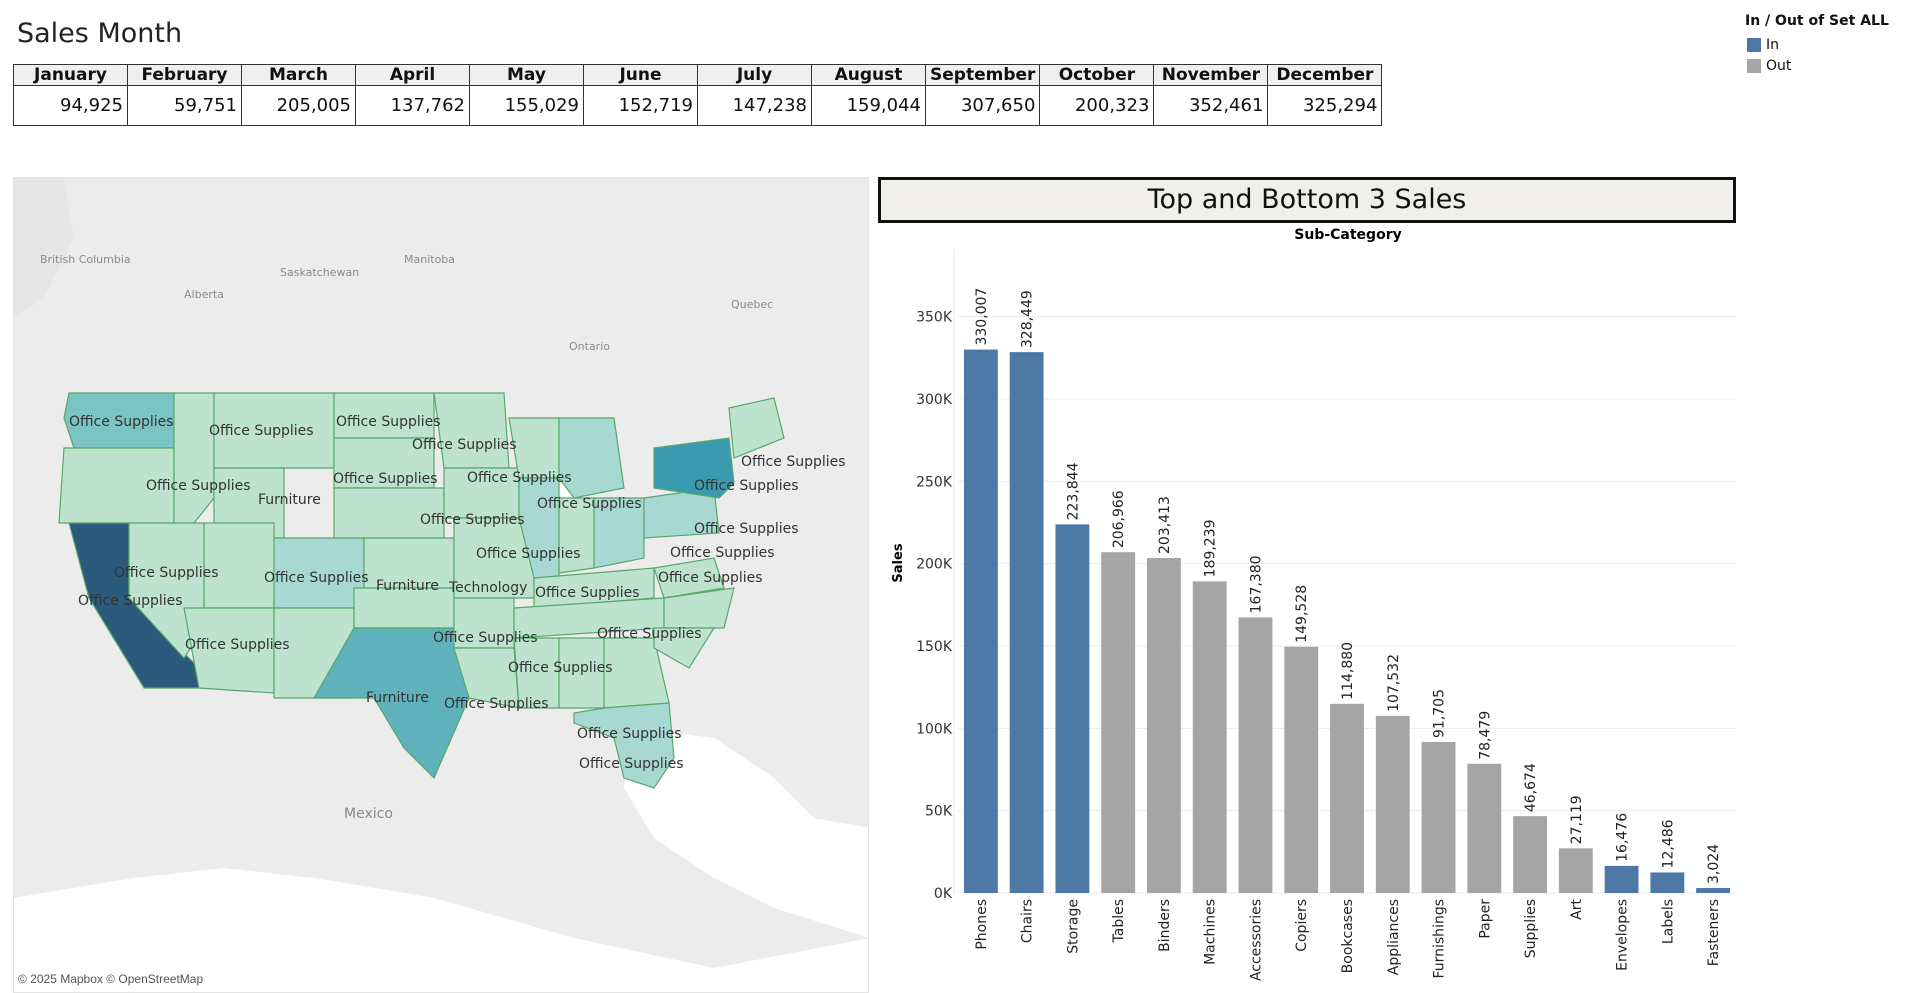 The width and height of the screenshot is (1915, 993). I want to click on set-legend: In / Out of Set ALL In Out, so click(1817, 44).